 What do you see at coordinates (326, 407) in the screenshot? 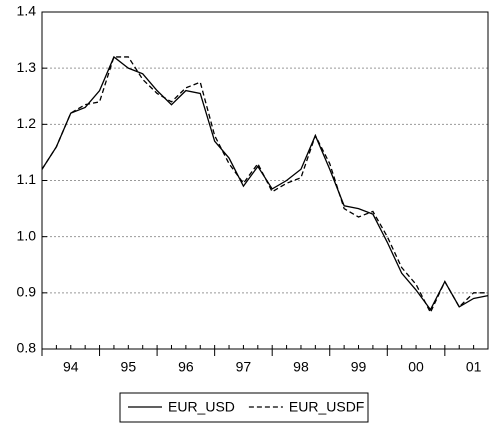
I see `legend-label: EUR_USDF` at bounding box center [326, 407].